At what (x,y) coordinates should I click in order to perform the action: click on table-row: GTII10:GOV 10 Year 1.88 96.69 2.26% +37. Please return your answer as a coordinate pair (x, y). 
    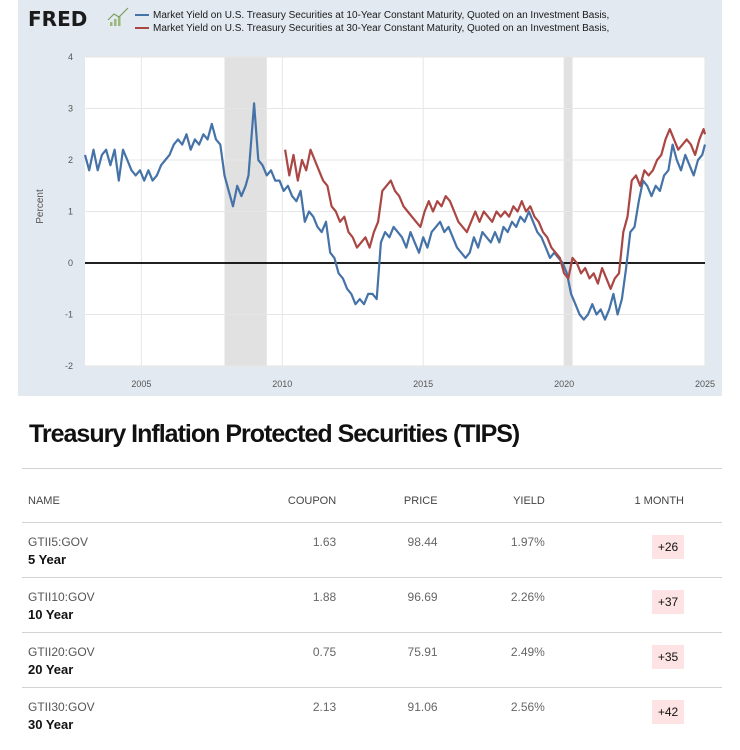
    Looking at the image, I should click on (372, 605).